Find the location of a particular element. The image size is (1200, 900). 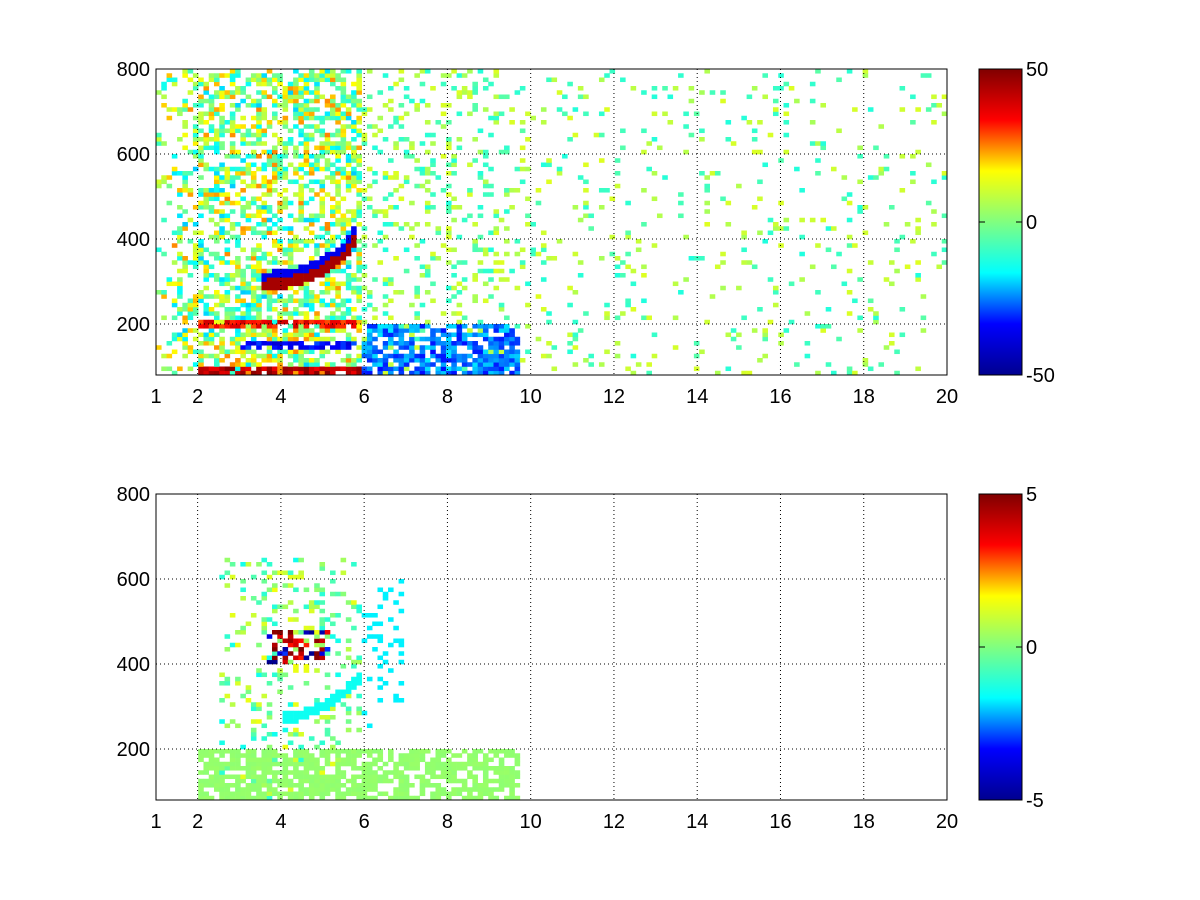

y-tick-label: 600 is located at coordinates (133, 580).